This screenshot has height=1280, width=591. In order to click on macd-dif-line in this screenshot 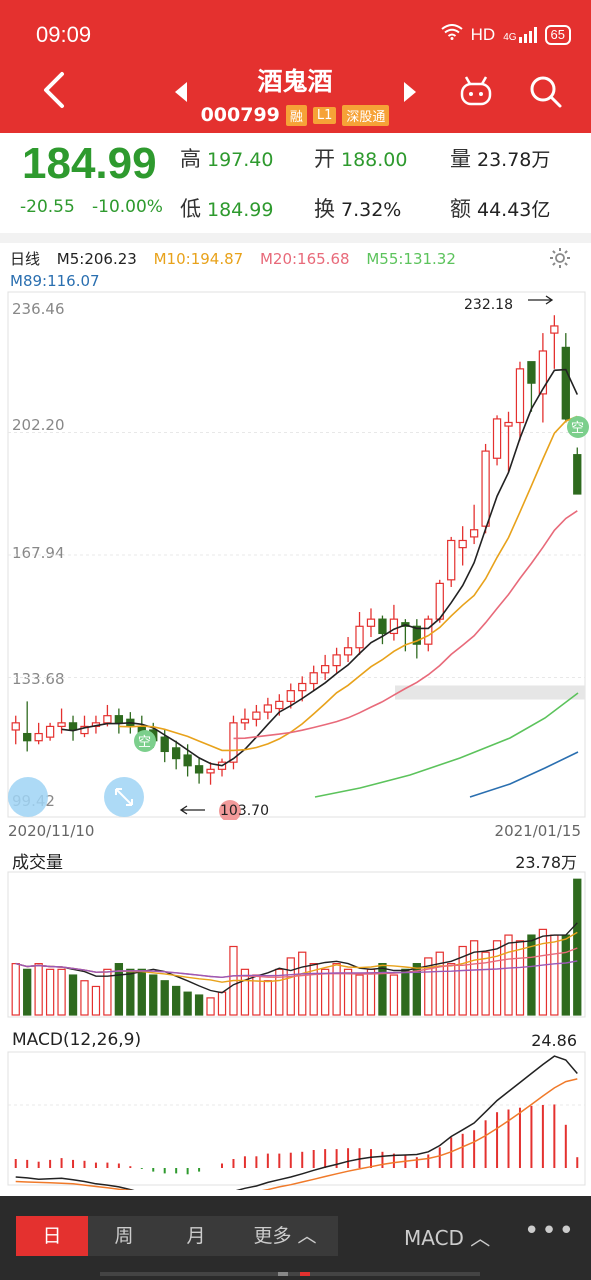, I will do `click(296, 1122)`.